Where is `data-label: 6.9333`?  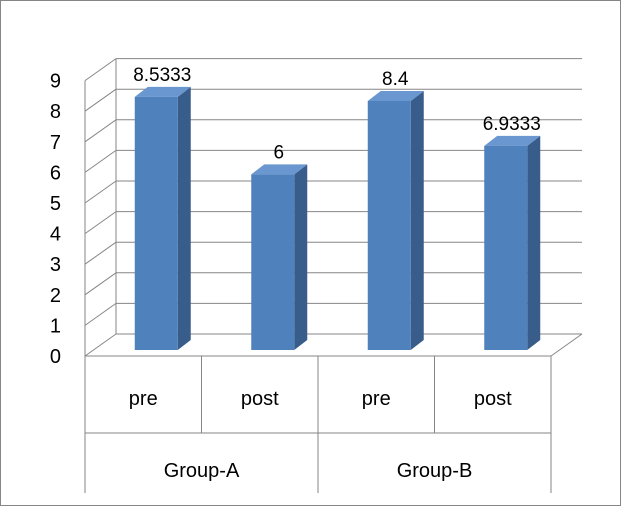 data-label: 6.9333 is located at coordinates (512, 124).